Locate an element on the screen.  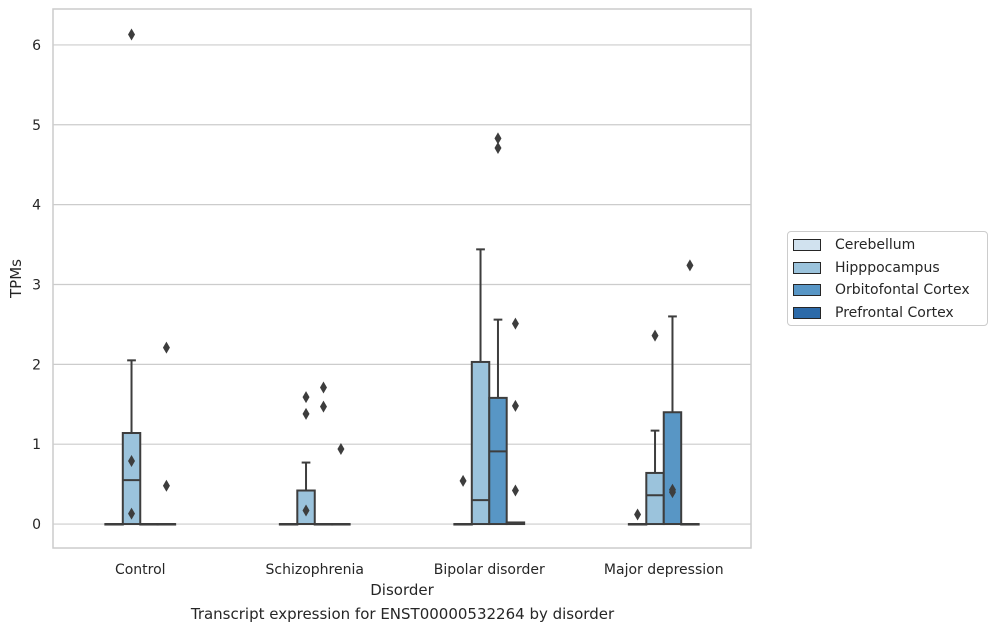
y-tick-label: 0 is located at coordinates (36, 525).